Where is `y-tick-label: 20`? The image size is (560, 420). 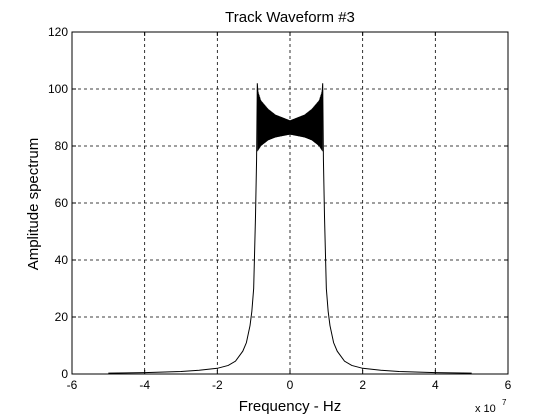
y-tick-label: 20 is located at coordinates (62, 317).